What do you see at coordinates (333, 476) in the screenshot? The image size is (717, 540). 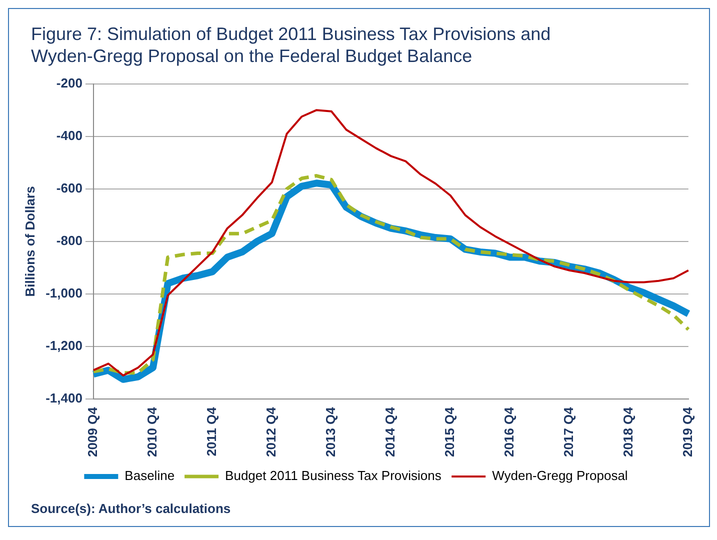 I see `legend-label: Budget 2011 Business Tax Provisions` at bounding box center [333, 476].